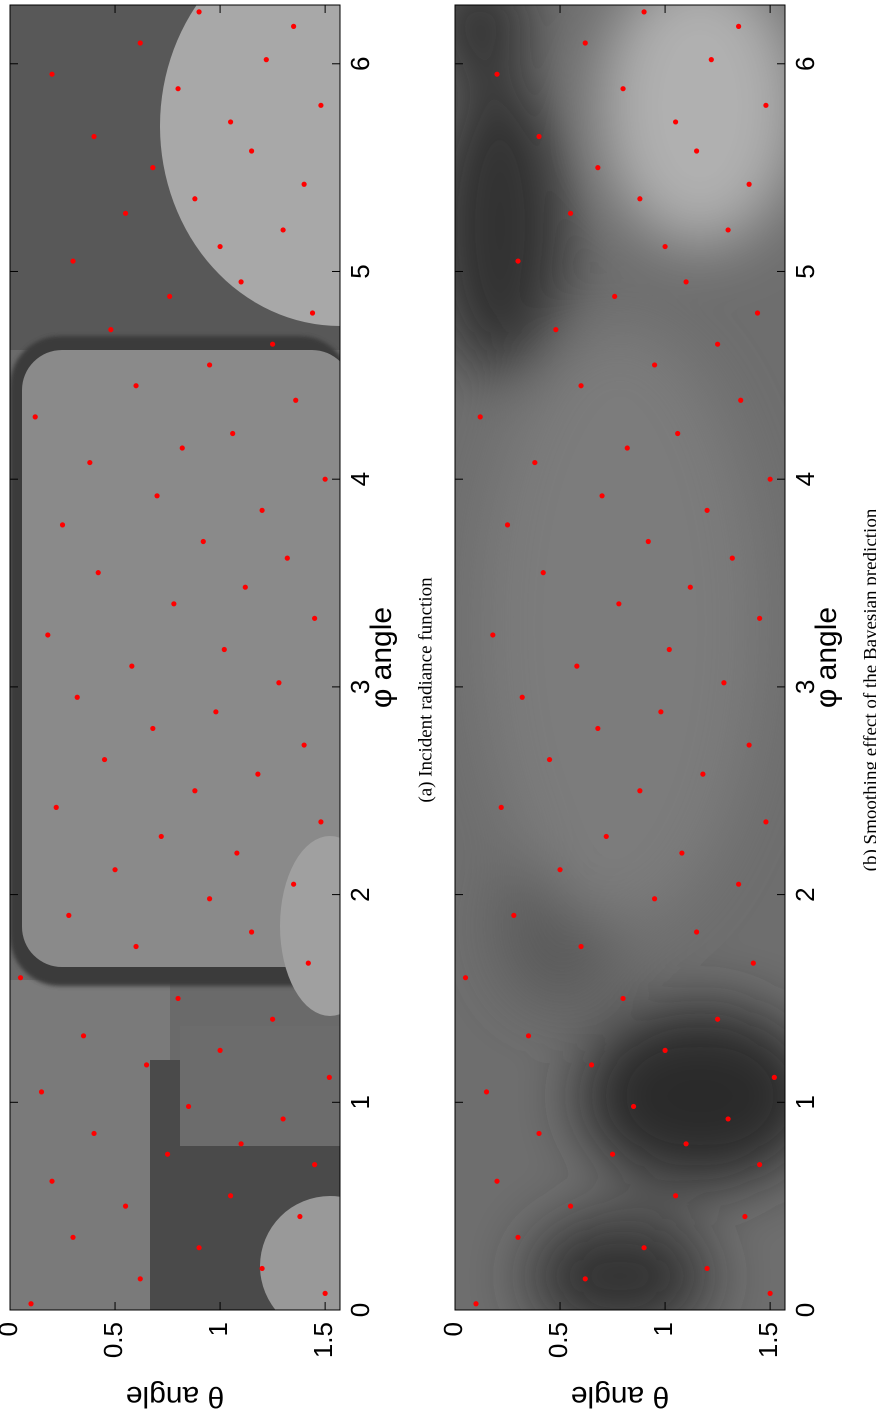  Describe the element at coordinates (805, 271) in the screenshot. I see `x-tick-label: 5` at that location.